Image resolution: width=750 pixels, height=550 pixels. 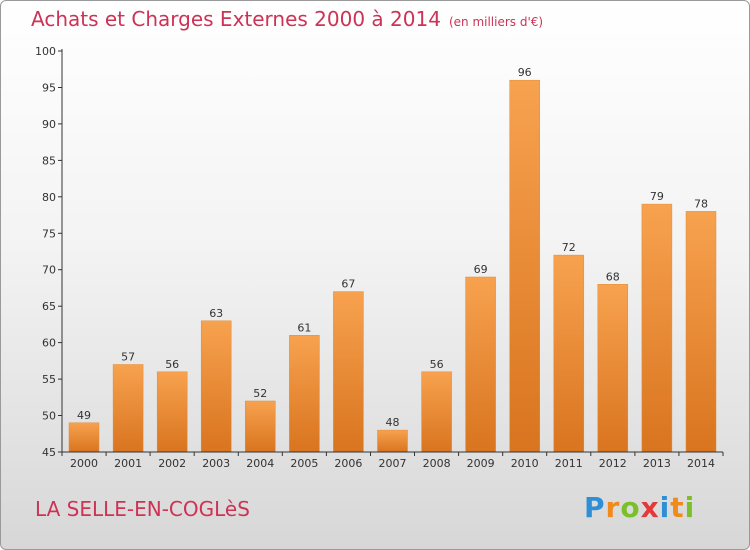 I want to click on bar-2005, so click(x=304, y=394).